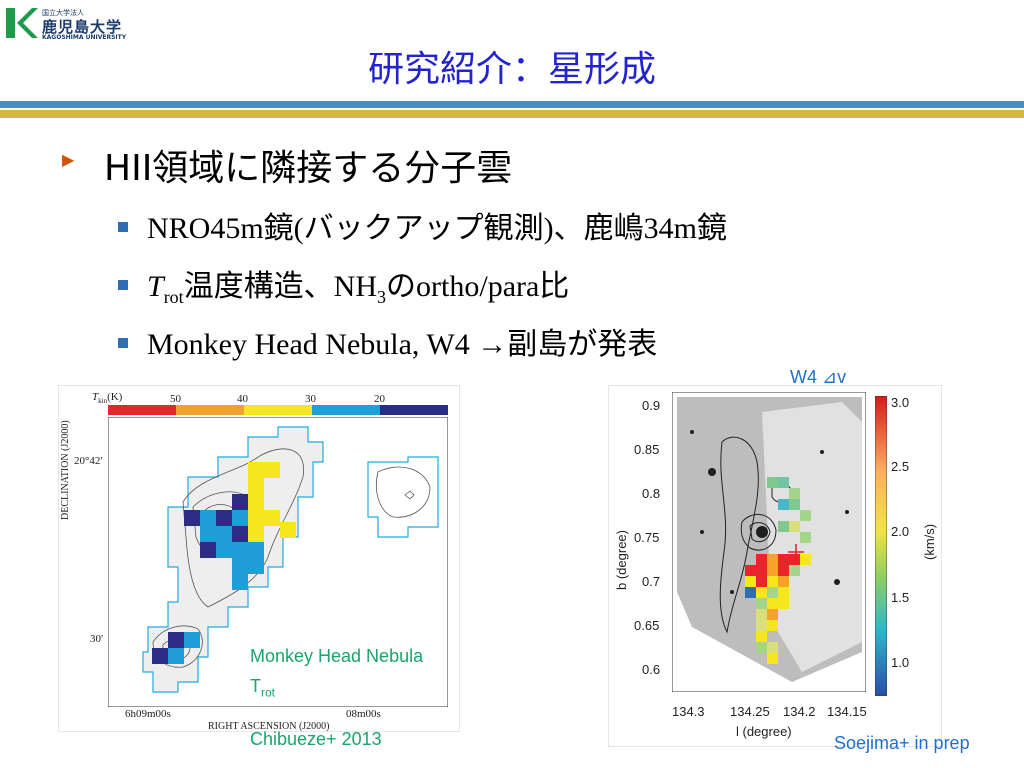 Image resolution: width=1024 pixels, height=768 pixels. I want to click on velocity-colorbar, so click(881, 546).